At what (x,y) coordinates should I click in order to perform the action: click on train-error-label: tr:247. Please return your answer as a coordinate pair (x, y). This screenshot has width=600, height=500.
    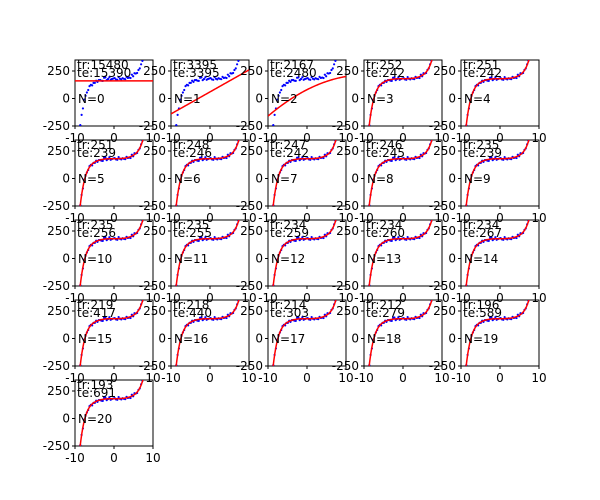
    Looking at the image, I should click on (288, 145).